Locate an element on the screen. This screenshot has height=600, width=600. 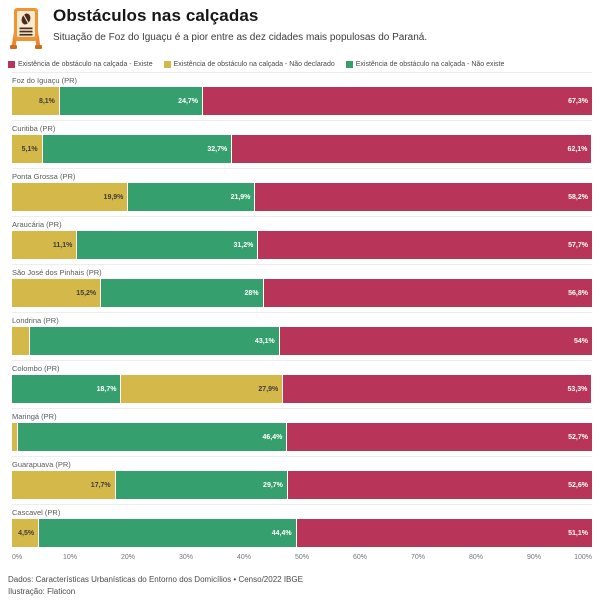
chart-row: Maringá (PR) 46,4% 52,7% is located at coordinates (302, 429).